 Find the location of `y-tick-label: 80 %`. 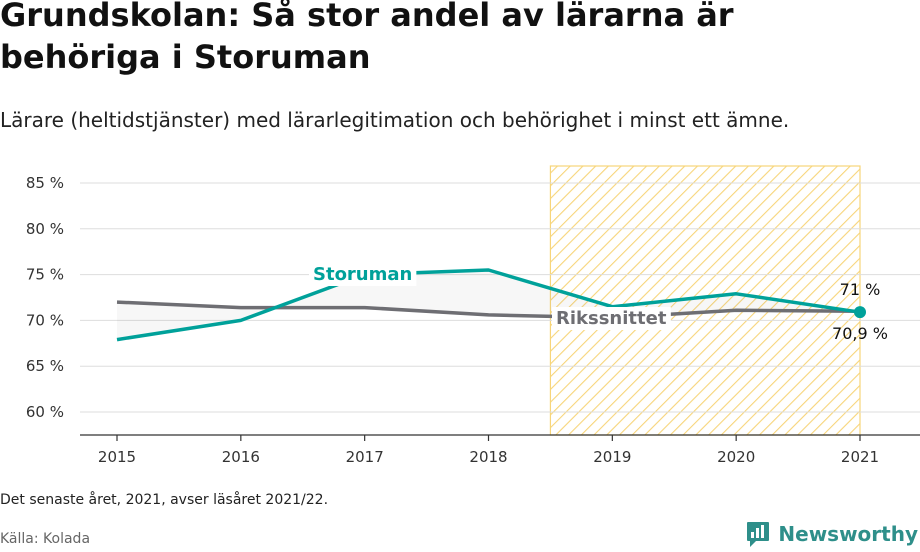

y-tick-label: 80 % is located at coordinates (45, 229).